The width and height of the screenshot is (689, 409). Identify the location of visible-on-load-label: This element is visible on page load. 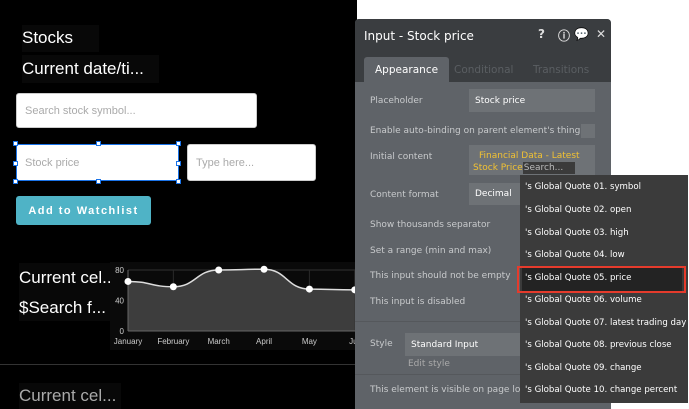
(451, 390).